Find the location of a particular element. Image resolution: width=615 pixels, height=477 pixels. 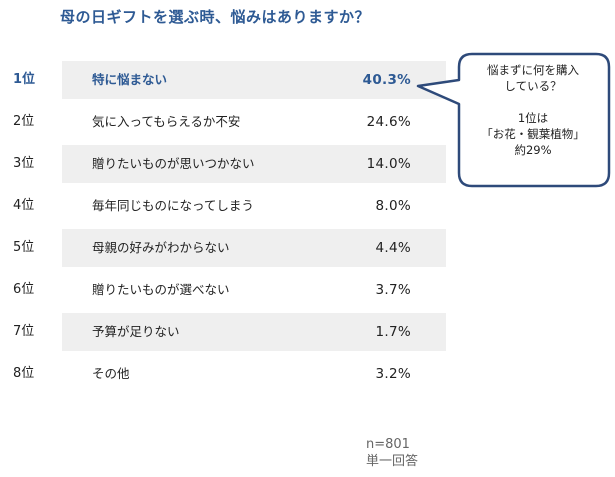

sample-size: n=801 is located at coordinates (388, 444).